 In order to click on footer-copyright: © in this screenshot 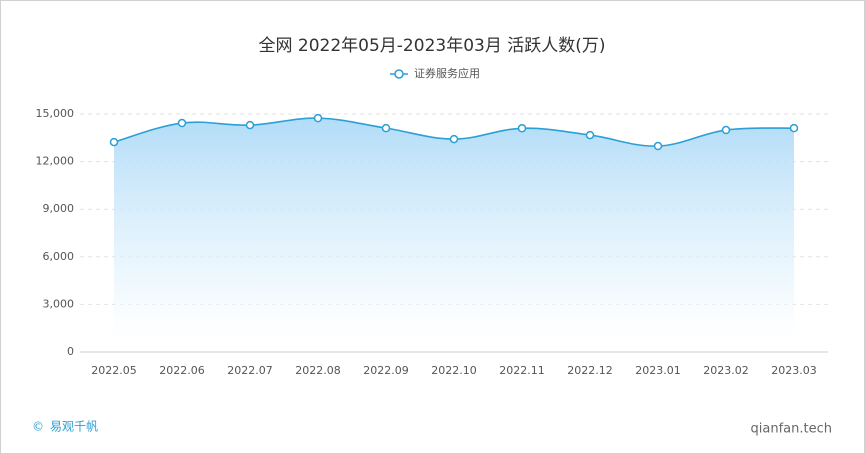, I will do `click(38, 427)`.